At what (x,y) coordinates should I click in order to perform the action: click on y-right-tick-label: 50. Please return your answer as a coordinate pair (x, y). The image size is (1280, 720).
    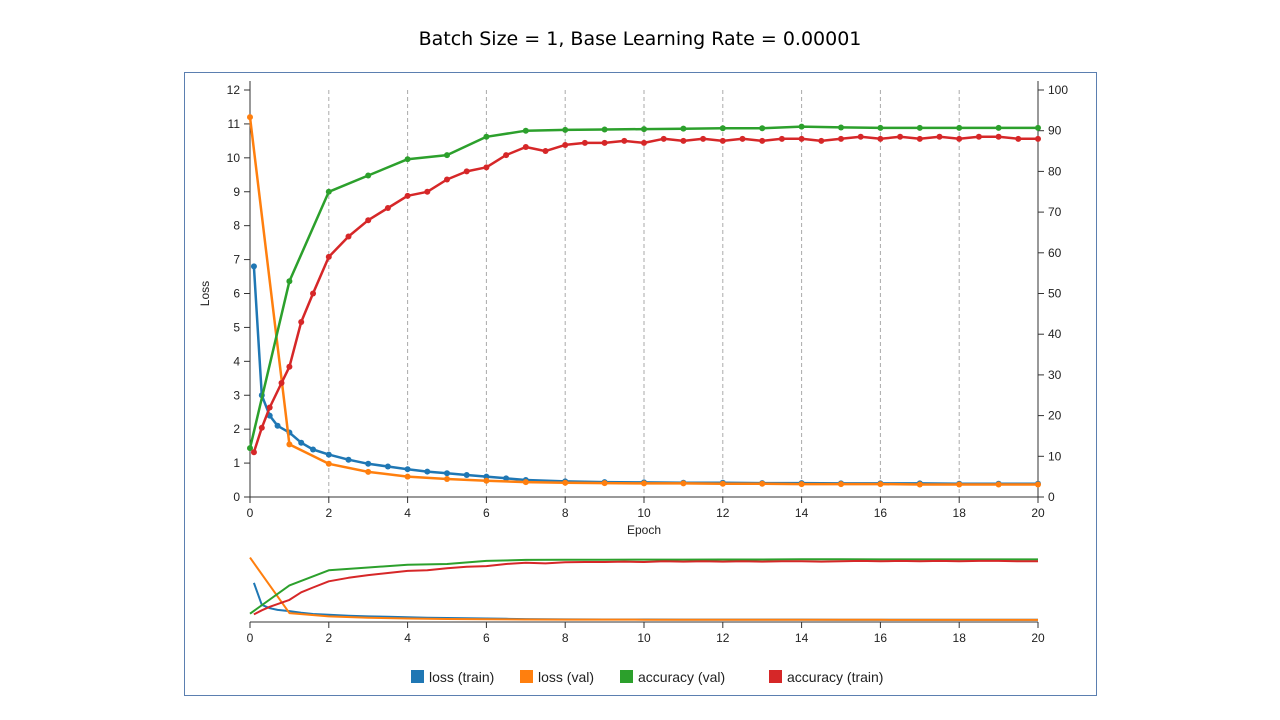
    Looking at the image, I should click on (1055, 294).